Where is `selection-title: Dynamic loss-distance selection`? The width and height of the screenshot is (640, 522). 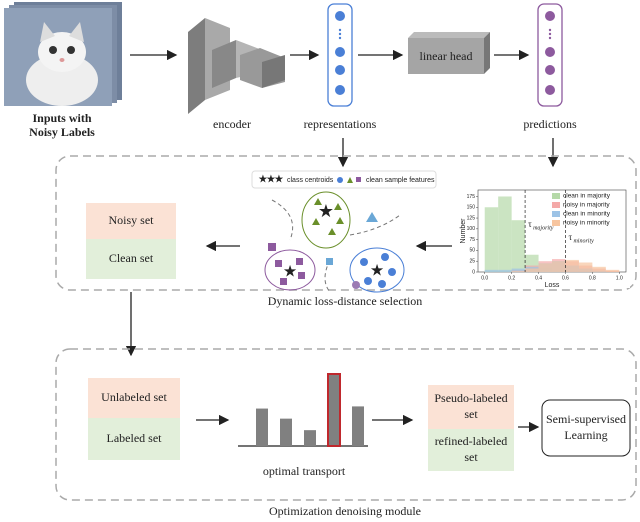
selection-title: Dynamic loss-distance selection is located at coordinates (345, 301).